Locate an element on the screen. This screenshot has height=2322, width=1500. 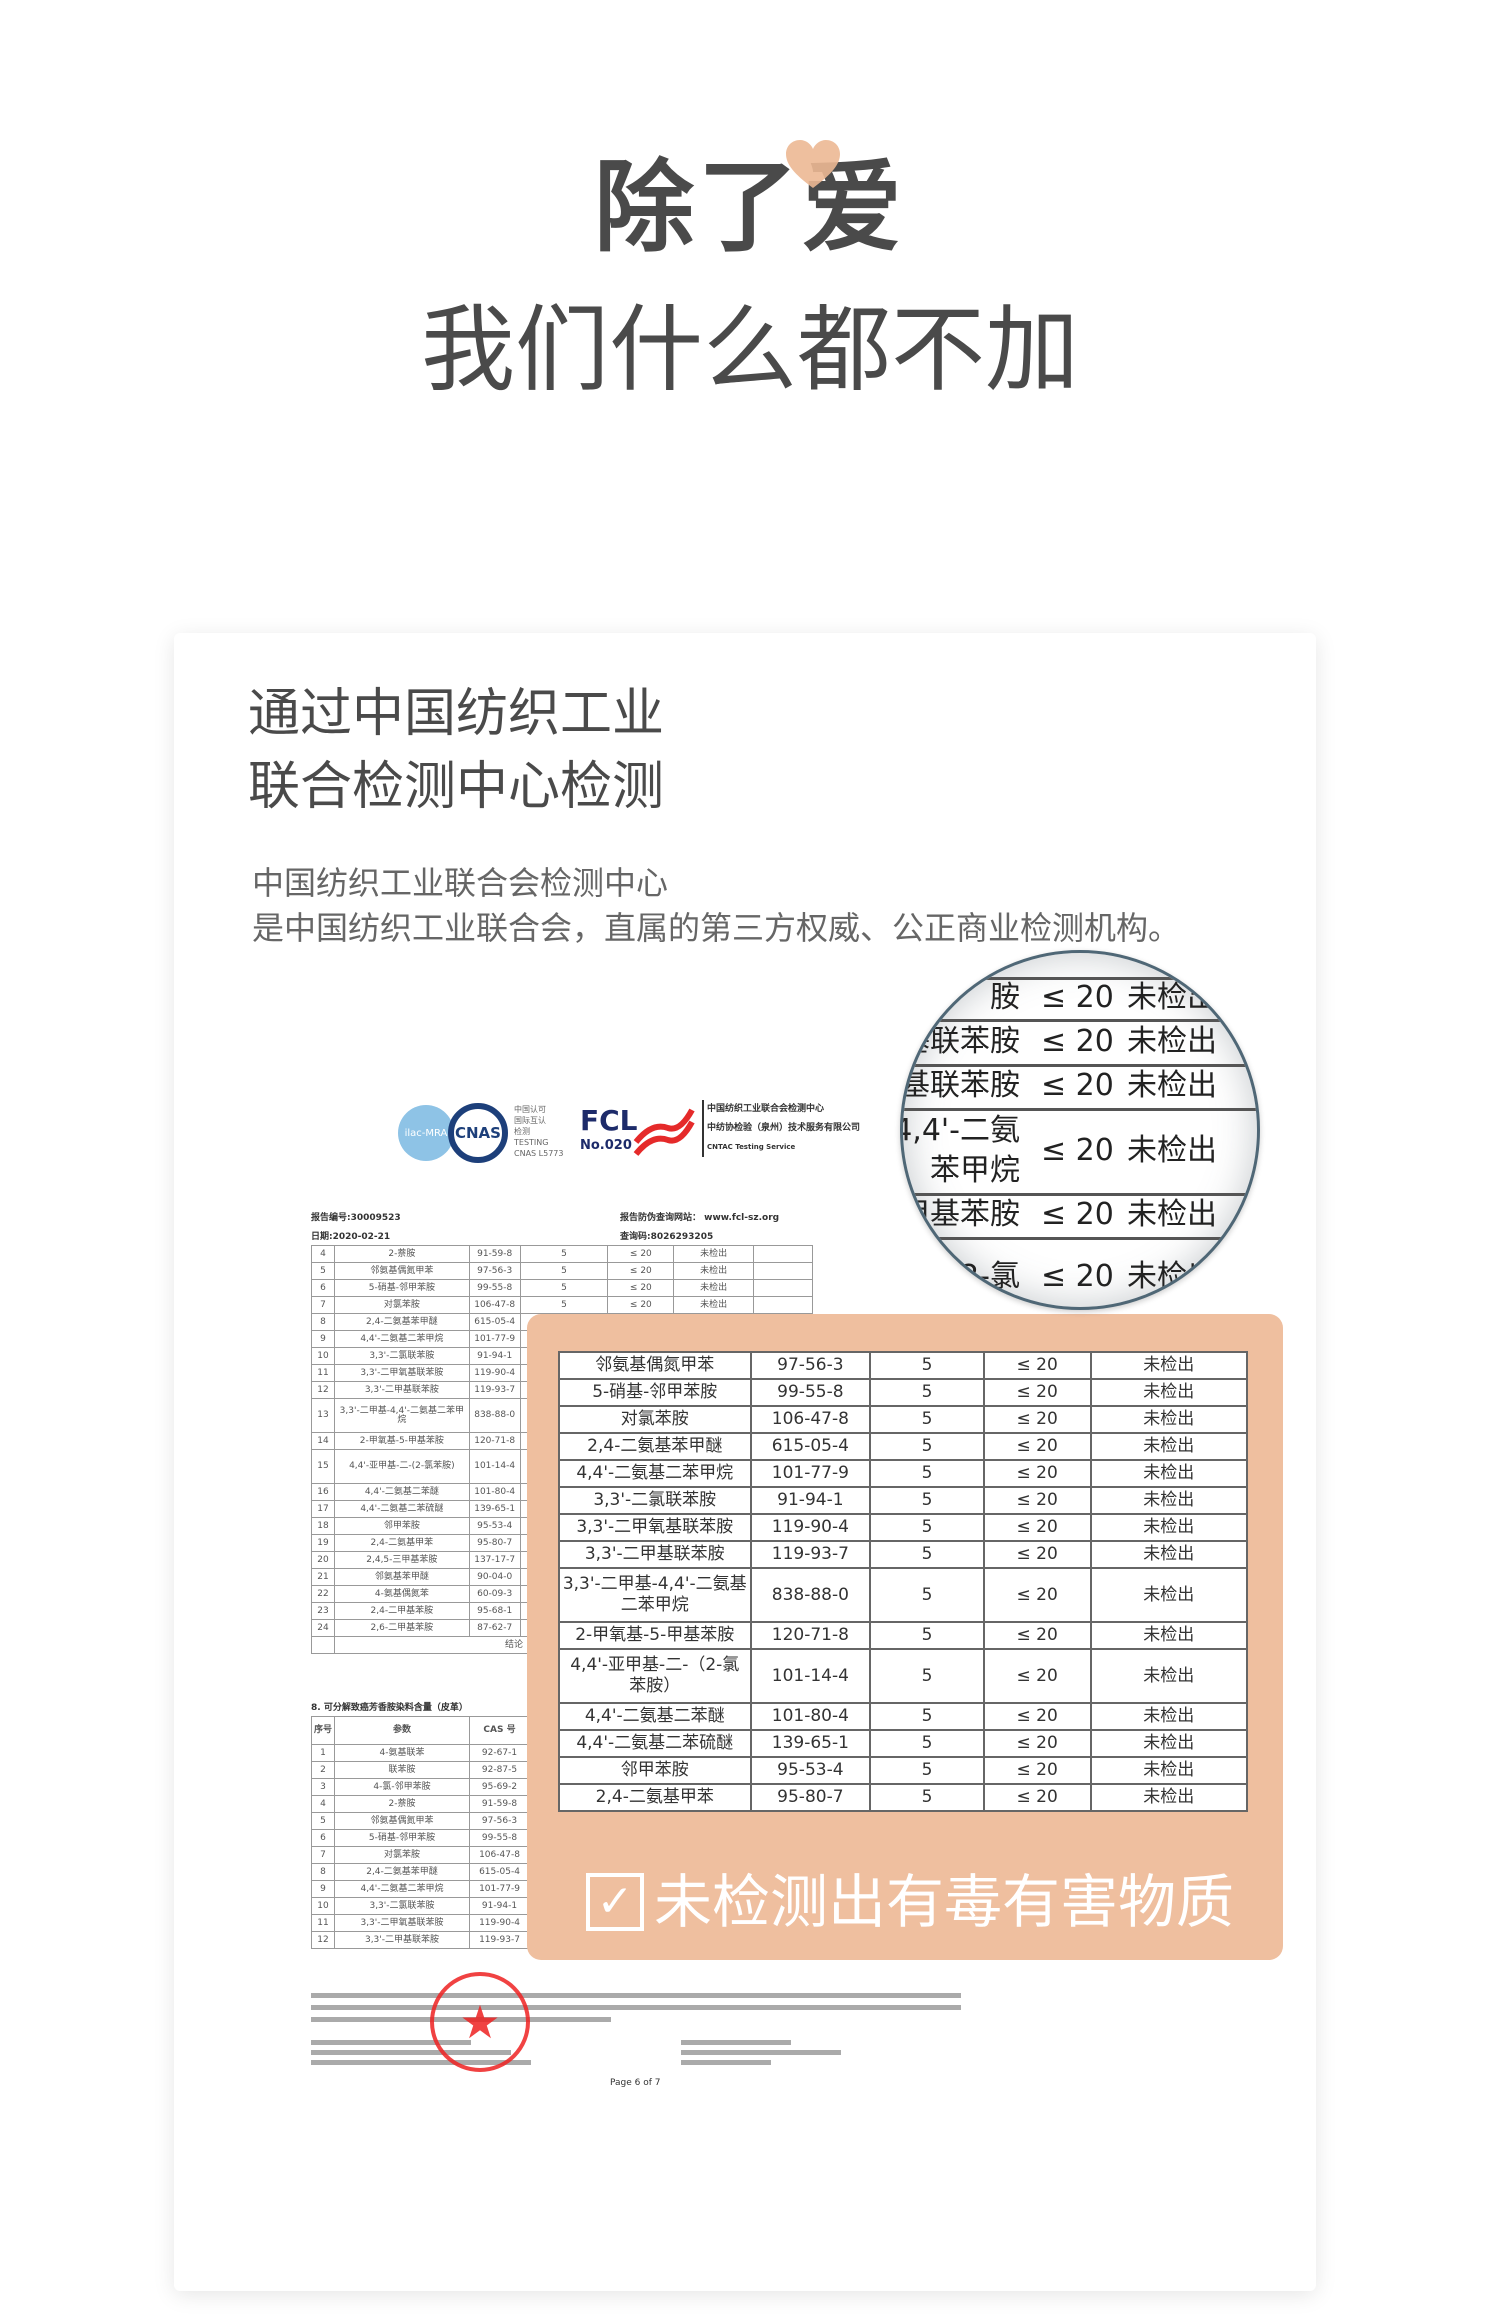
name-cell: 2,4-二甲基苯胺 is located at coordinates (401, 1611).